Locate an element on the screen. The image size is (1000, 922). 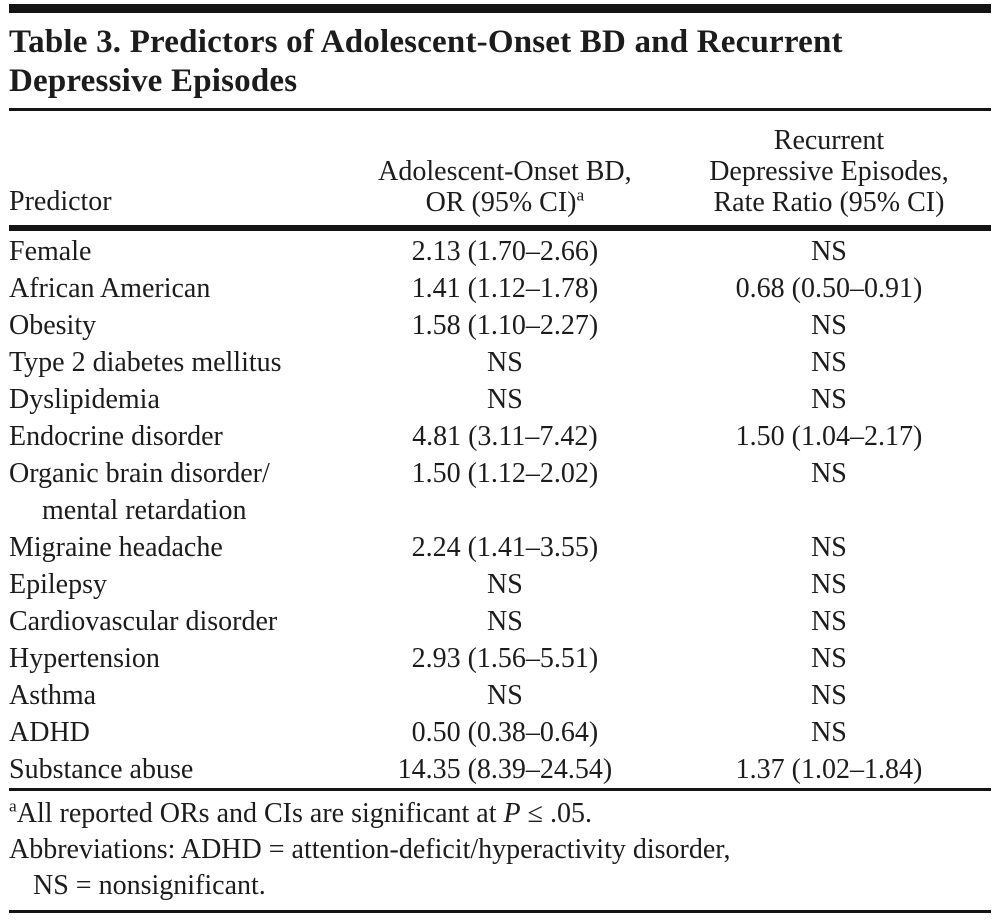
table-row: Epilepsy NS NS is located at coordinates (500, 584).